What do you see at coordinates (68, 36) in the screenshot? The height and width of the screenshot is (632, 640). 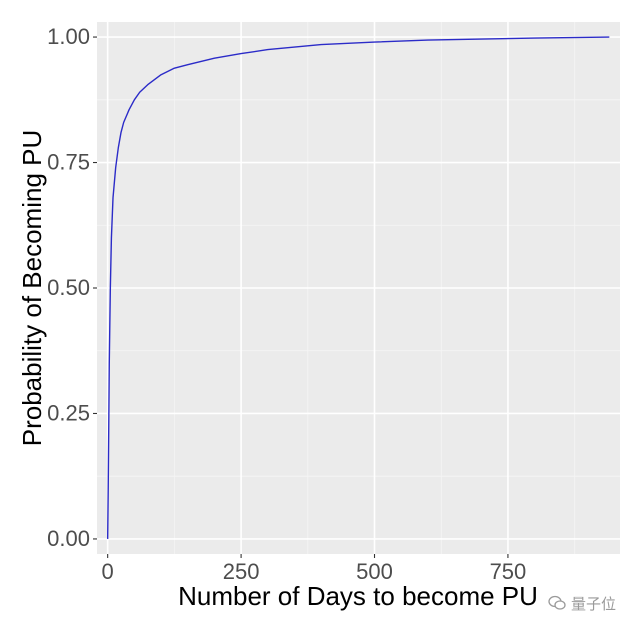 I see `y-tick-label: 1.00` at bounding box center [68, 36].